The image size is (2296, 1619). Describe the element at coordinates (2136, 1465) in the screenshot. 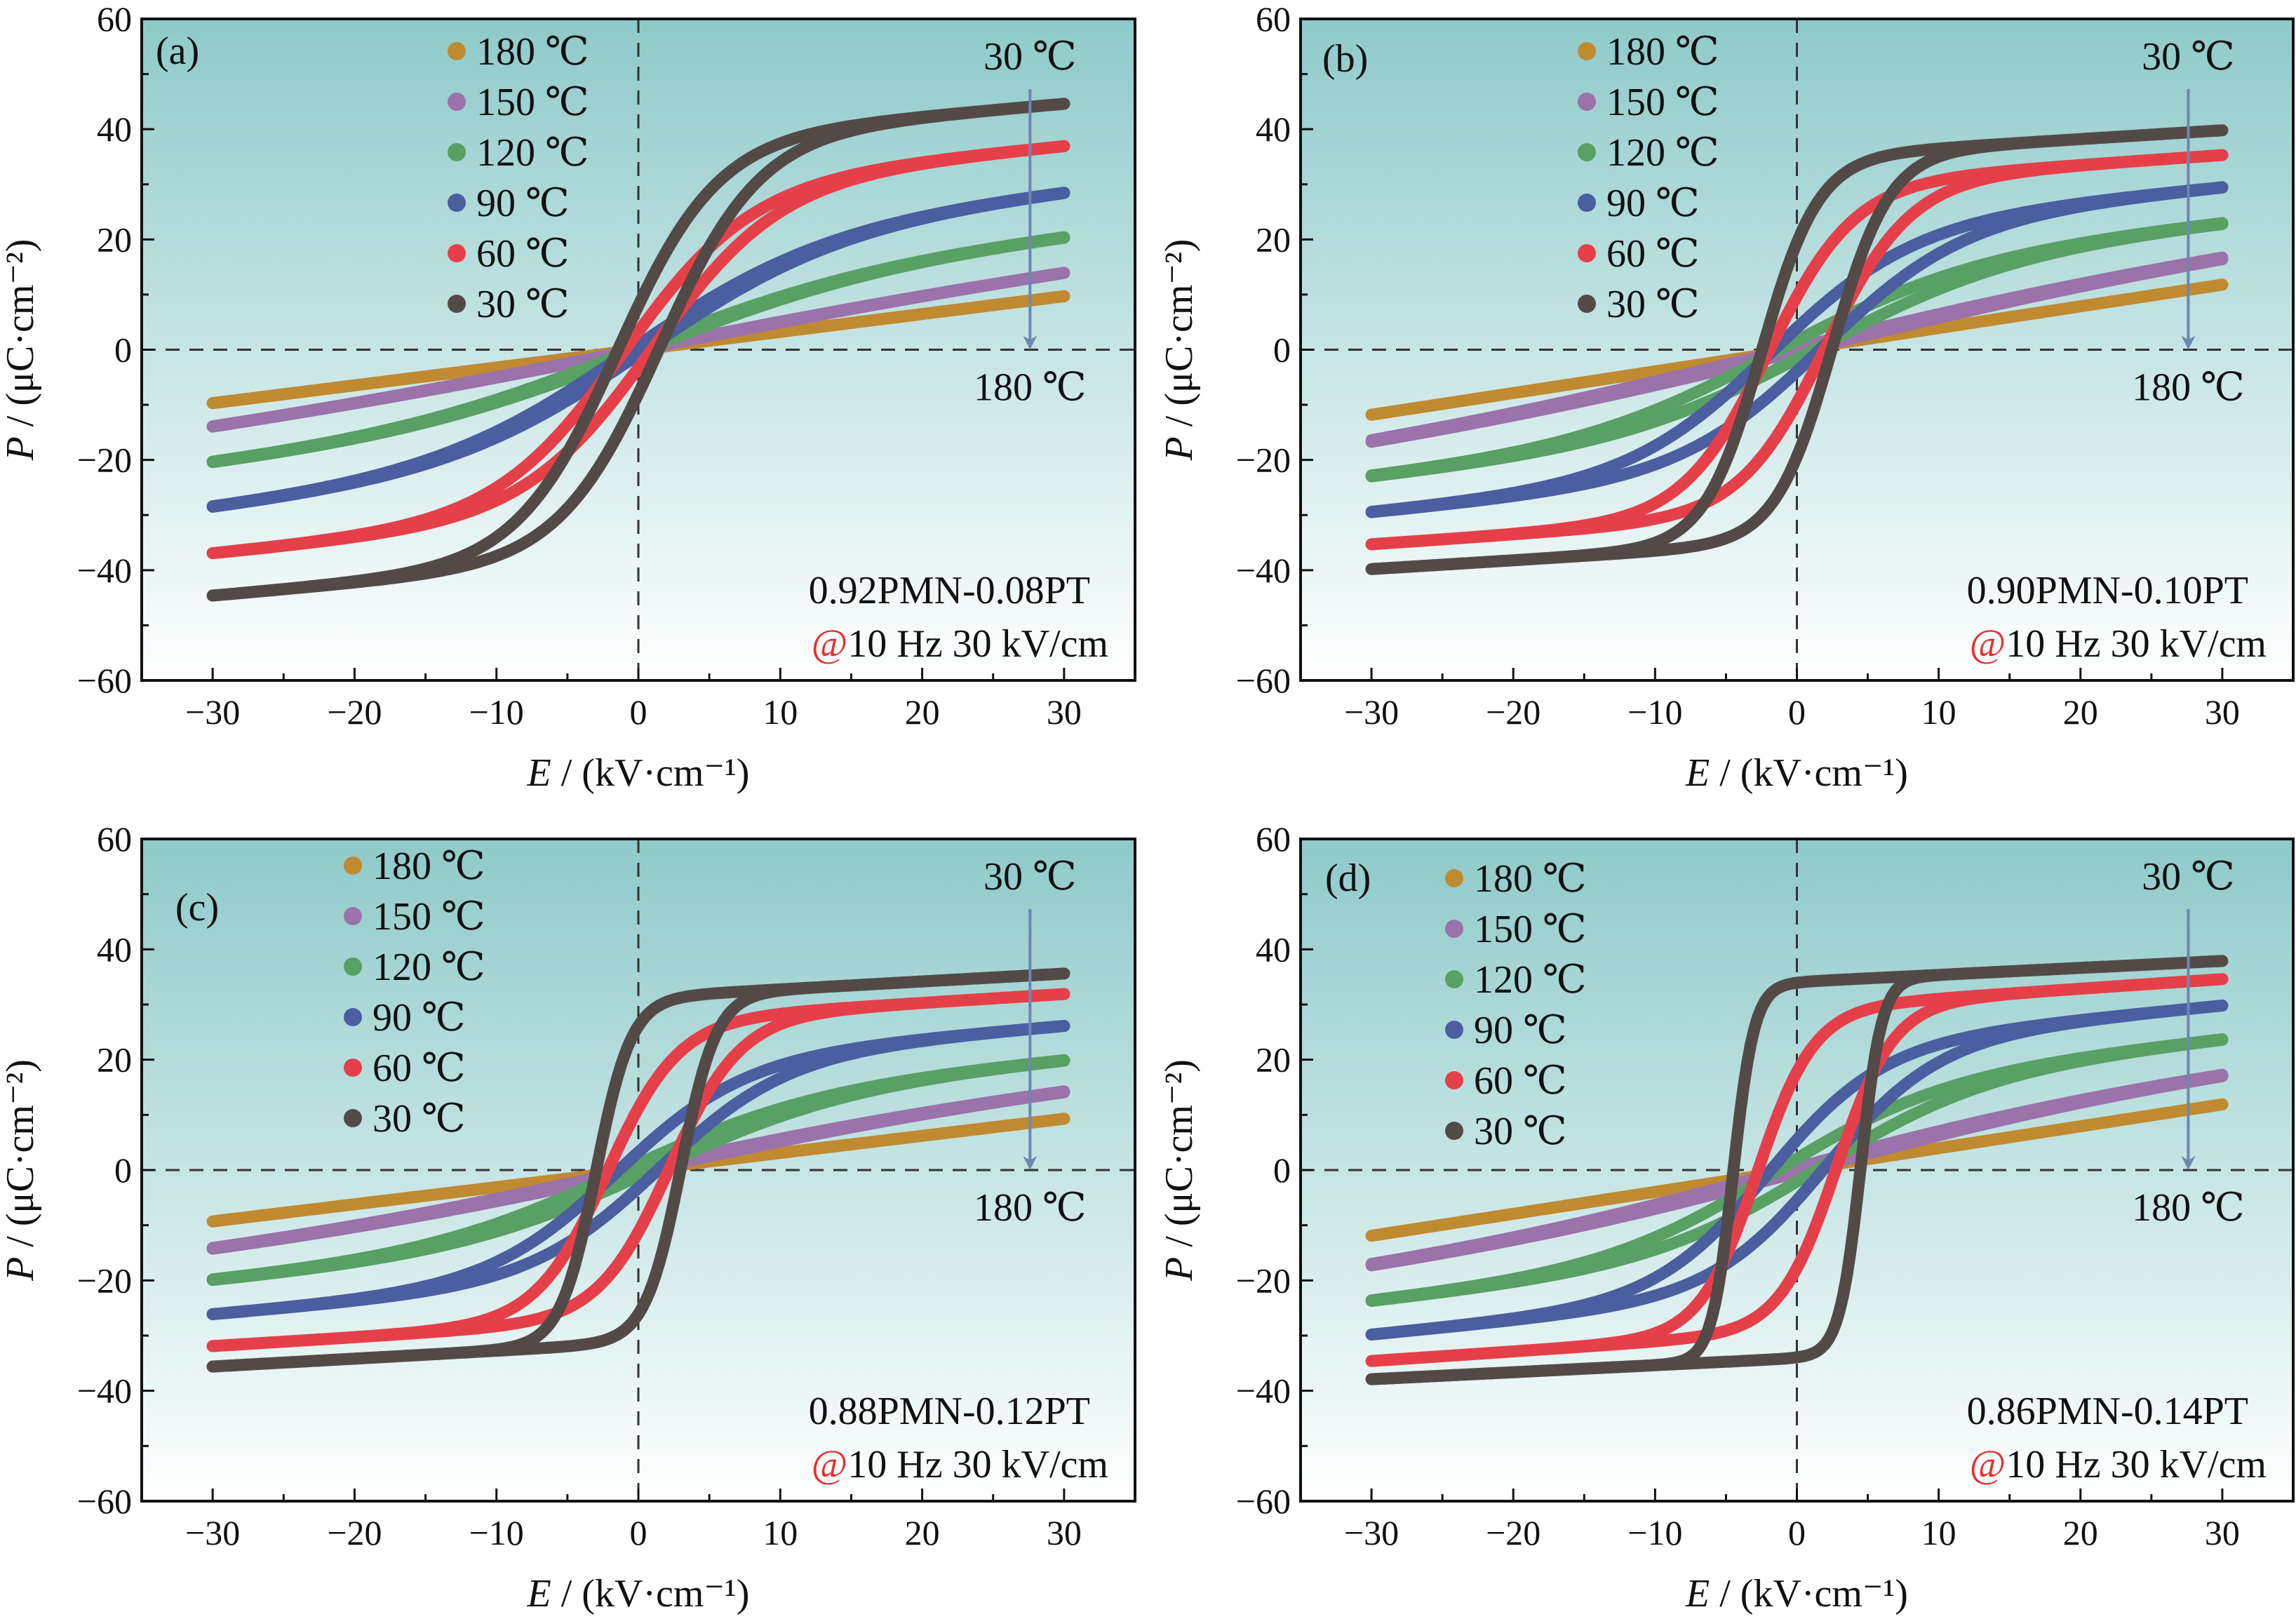

I see `condition-text: 10 Hz 30 kV/cm` at that location.